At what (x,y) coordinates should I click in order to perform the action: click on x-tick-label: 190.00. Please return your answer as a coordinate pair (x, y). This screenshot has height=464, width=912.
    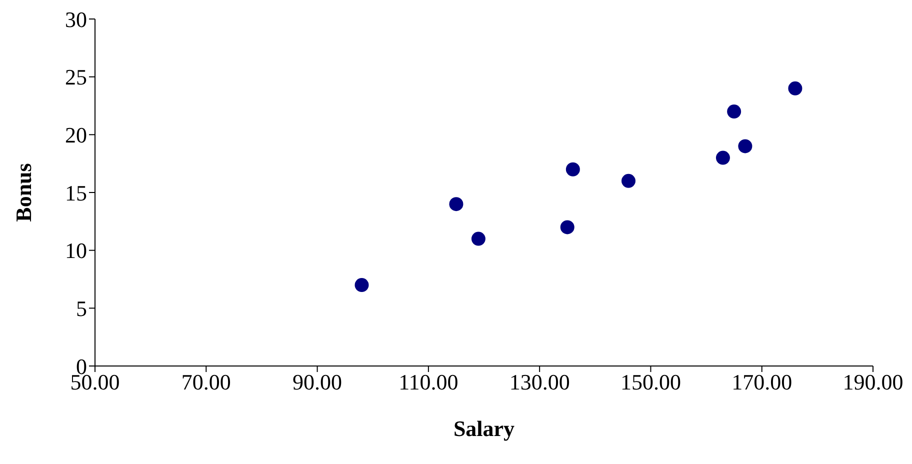
    Looking at the image, I should click on (873, 382).